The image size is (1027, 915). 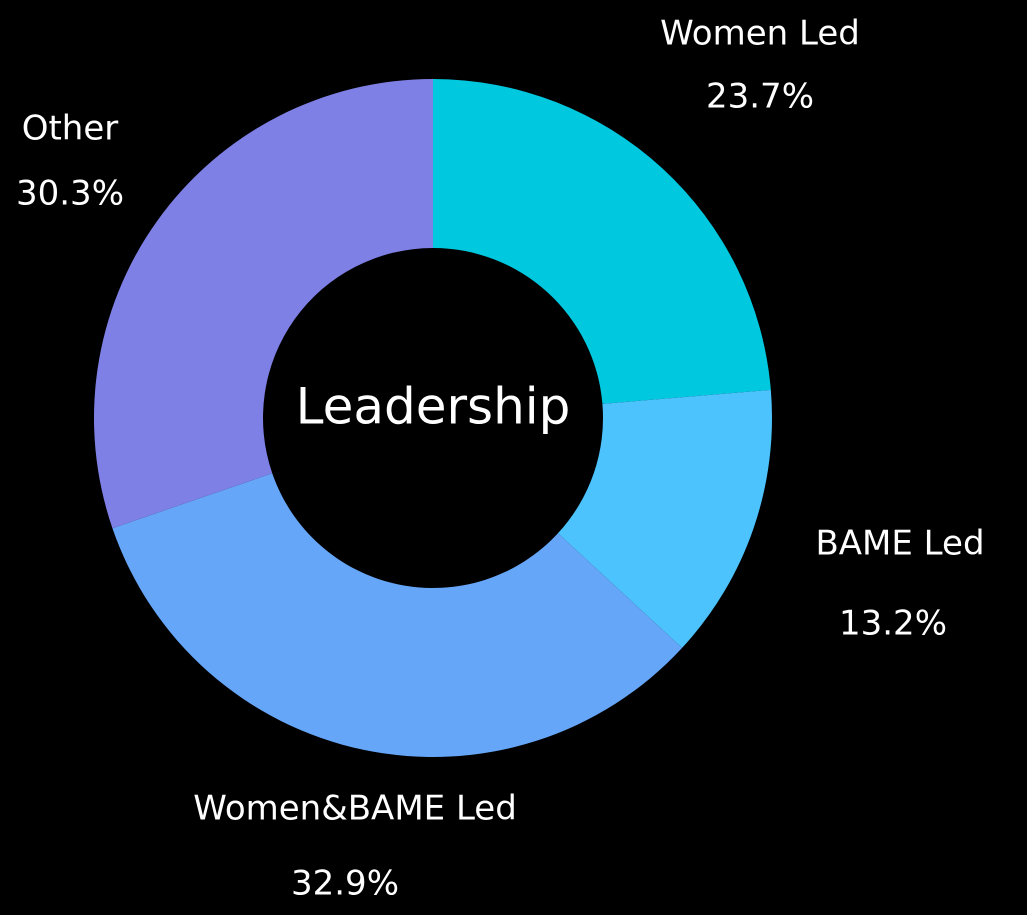 What do you see at coordinates (760, 97) in the screenshot?
I see `slice-value: 23.7%` at bounding box center [760, 97].